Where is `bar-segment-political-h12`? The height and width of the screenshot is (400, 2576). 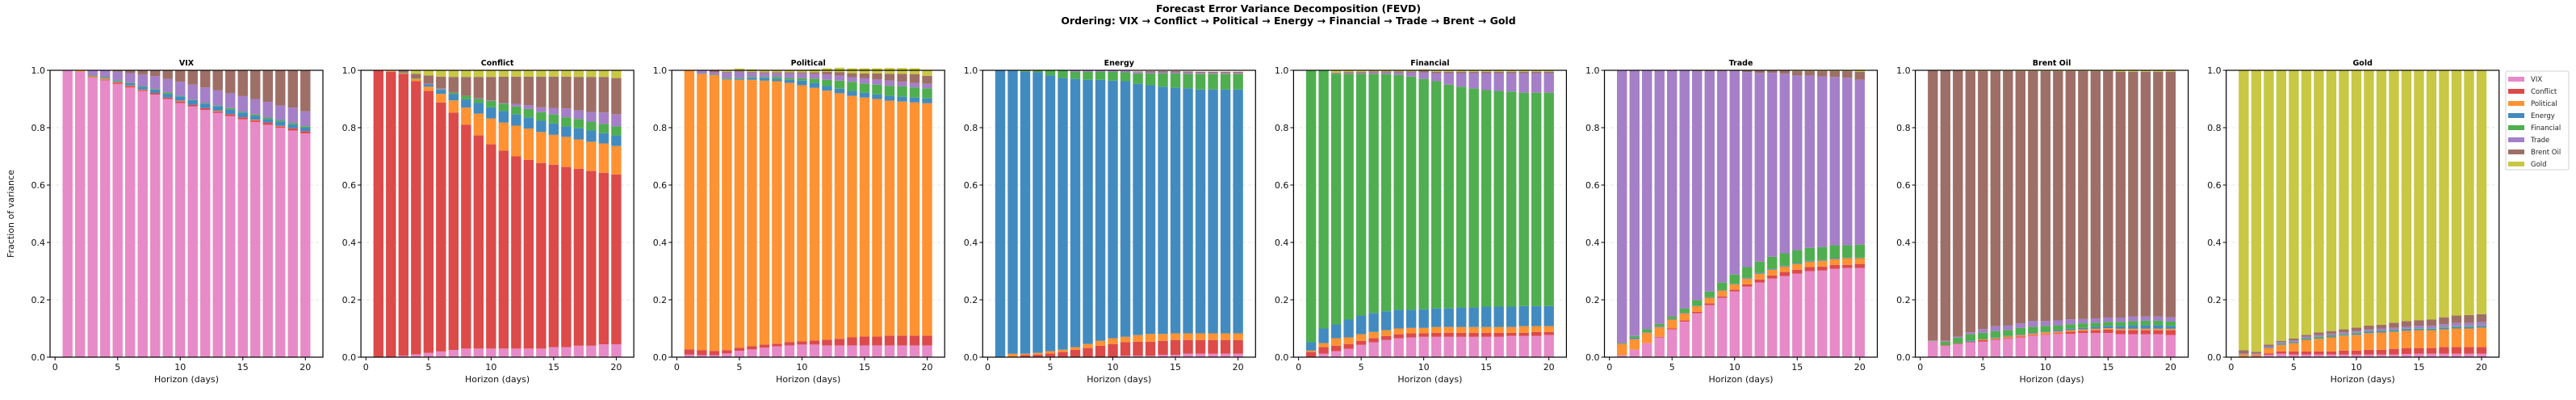 bar-segment-political-h12 is located at coordinates (1759, 276).